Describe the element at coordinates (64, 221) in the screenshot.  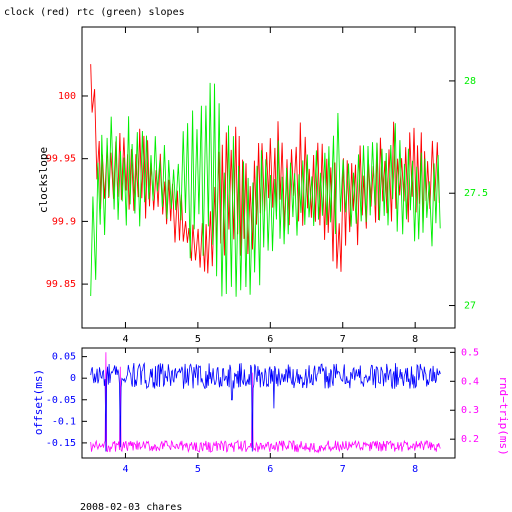
I see `top-left-y-tick-label: 99.9` at that location.